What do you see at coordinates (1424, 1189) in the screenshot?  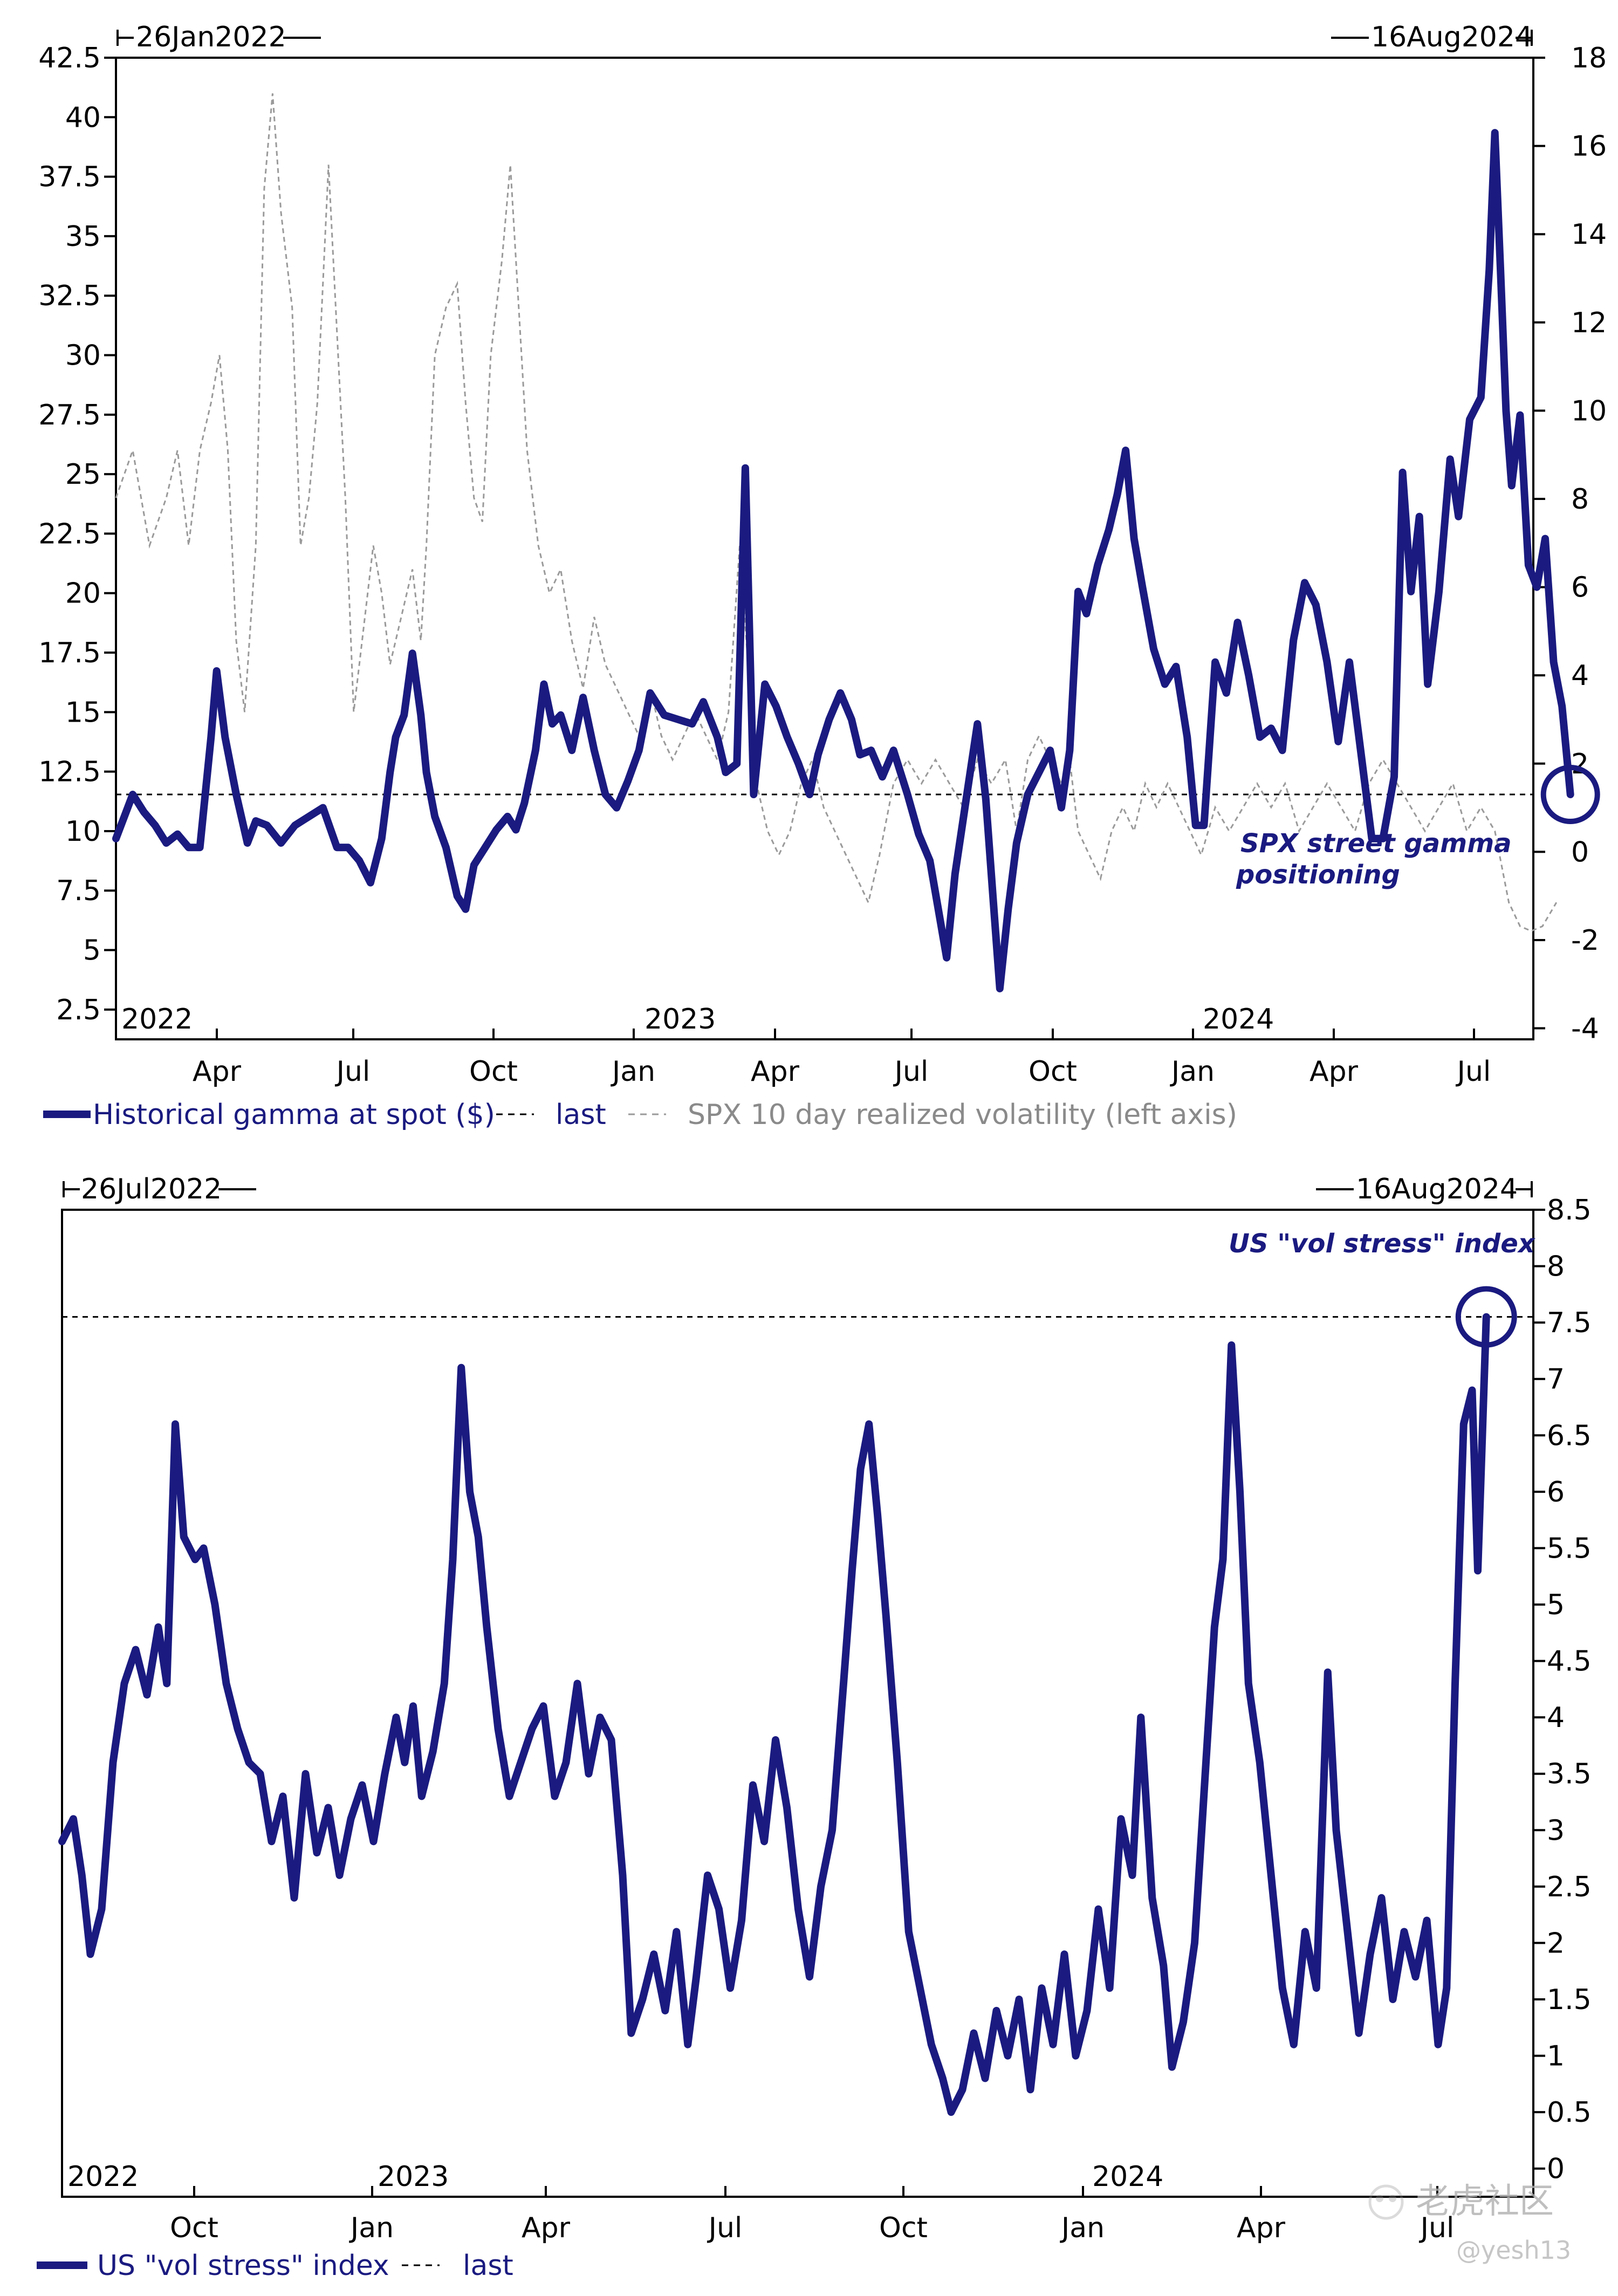 I see `vol-stress-end-date-marker` at bounding box center [1424, 1189].